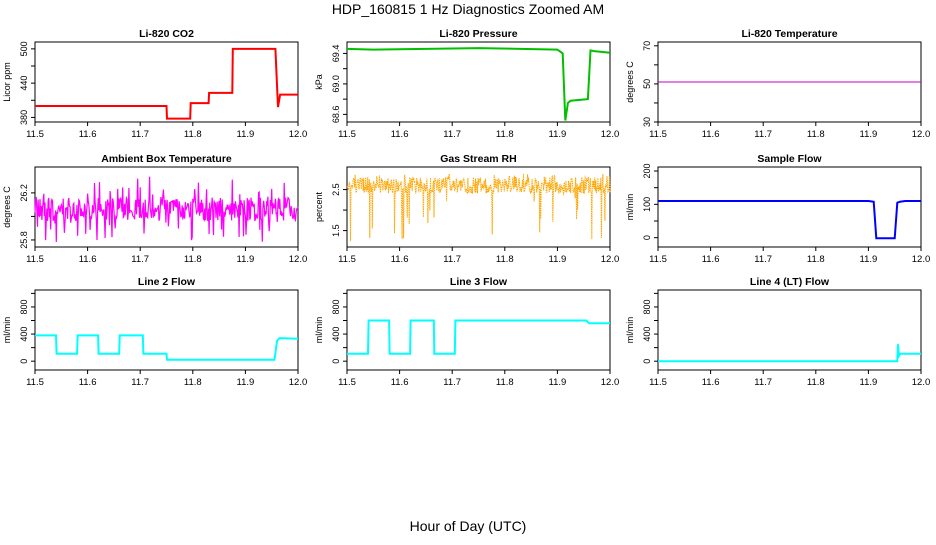 The height and width of the screenshot is (545, 936). What do you see at coordinates (166, 159) in the screenshot?
I see `panel-title: Ambient Box Temperature` at bounding box center [166, 159].